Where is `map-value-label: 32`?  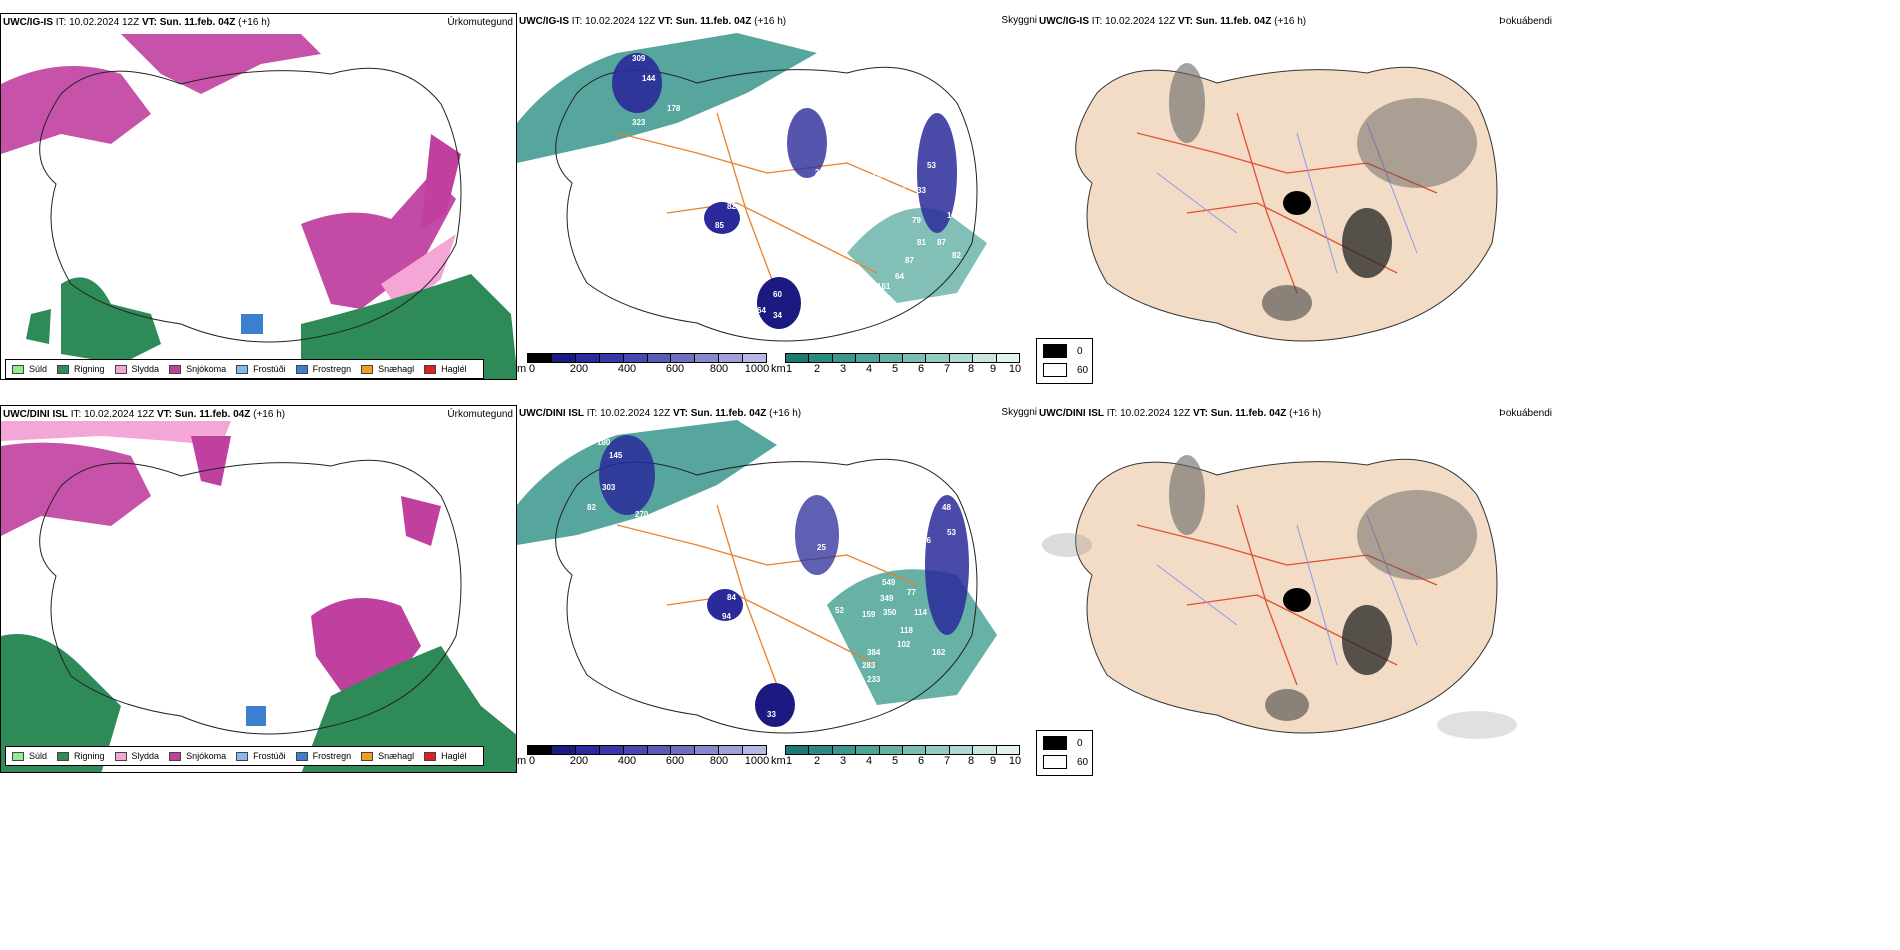
map-value-label: 32 is located at coordinates (901, 108).